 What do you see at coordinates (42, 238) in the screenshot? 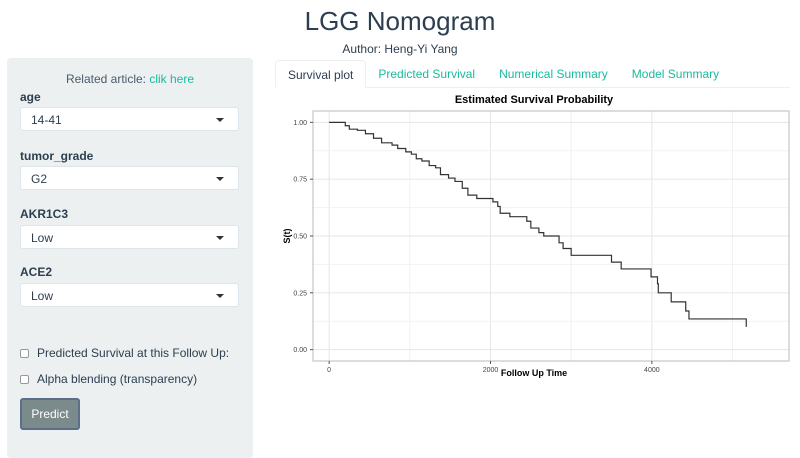
I see `akr1c3-value: Low` at bounding box center [42, 238].